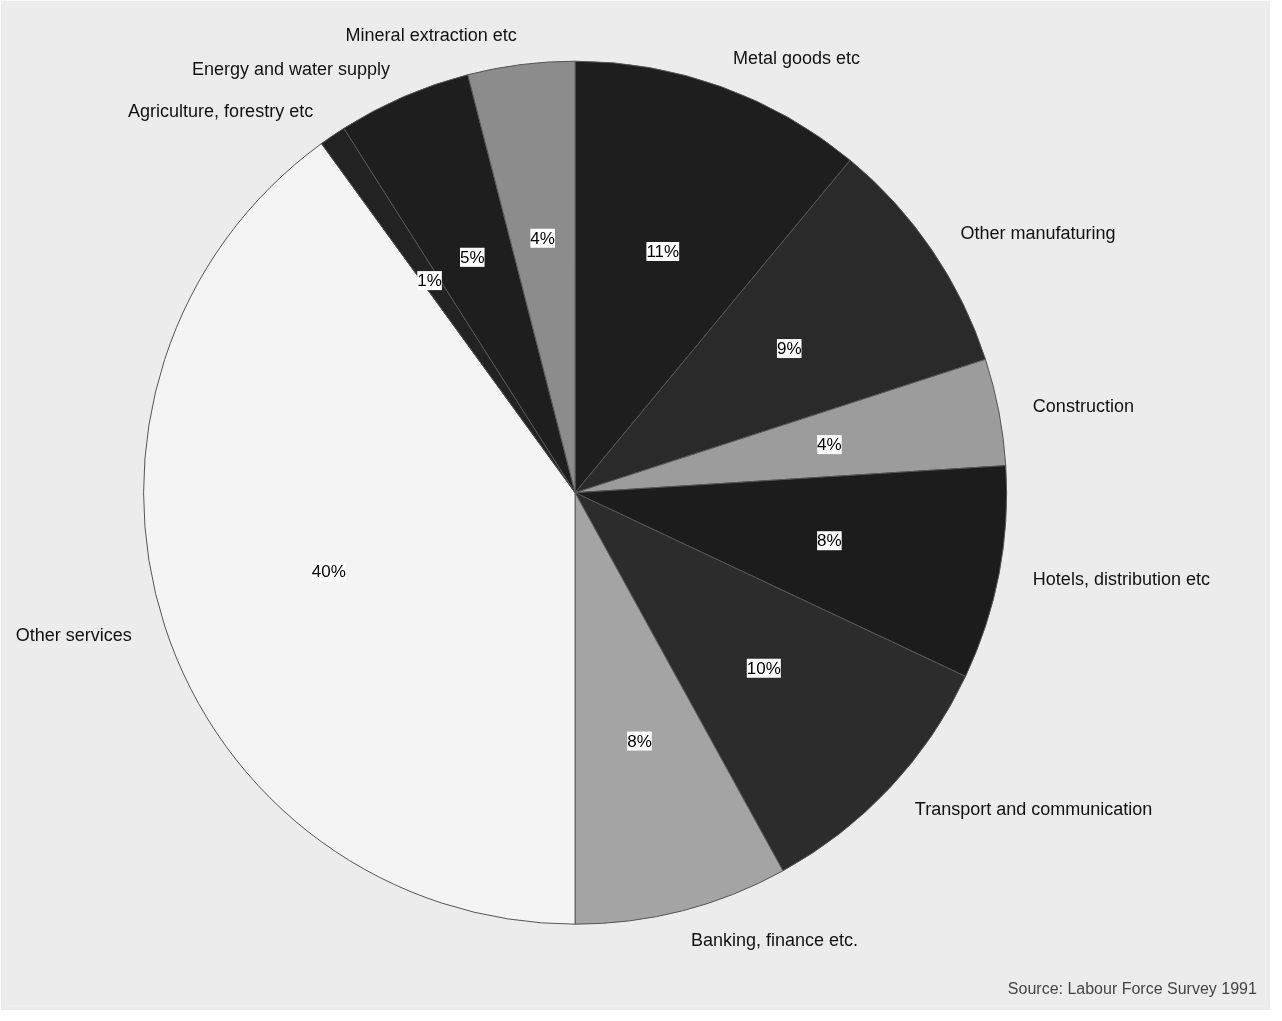 The image size is (1282, 1021). What do you see at coordinates (796, 58) in the screenshot?
I see `slice-label: Metal goods etc` at bounding box center [796, 58].